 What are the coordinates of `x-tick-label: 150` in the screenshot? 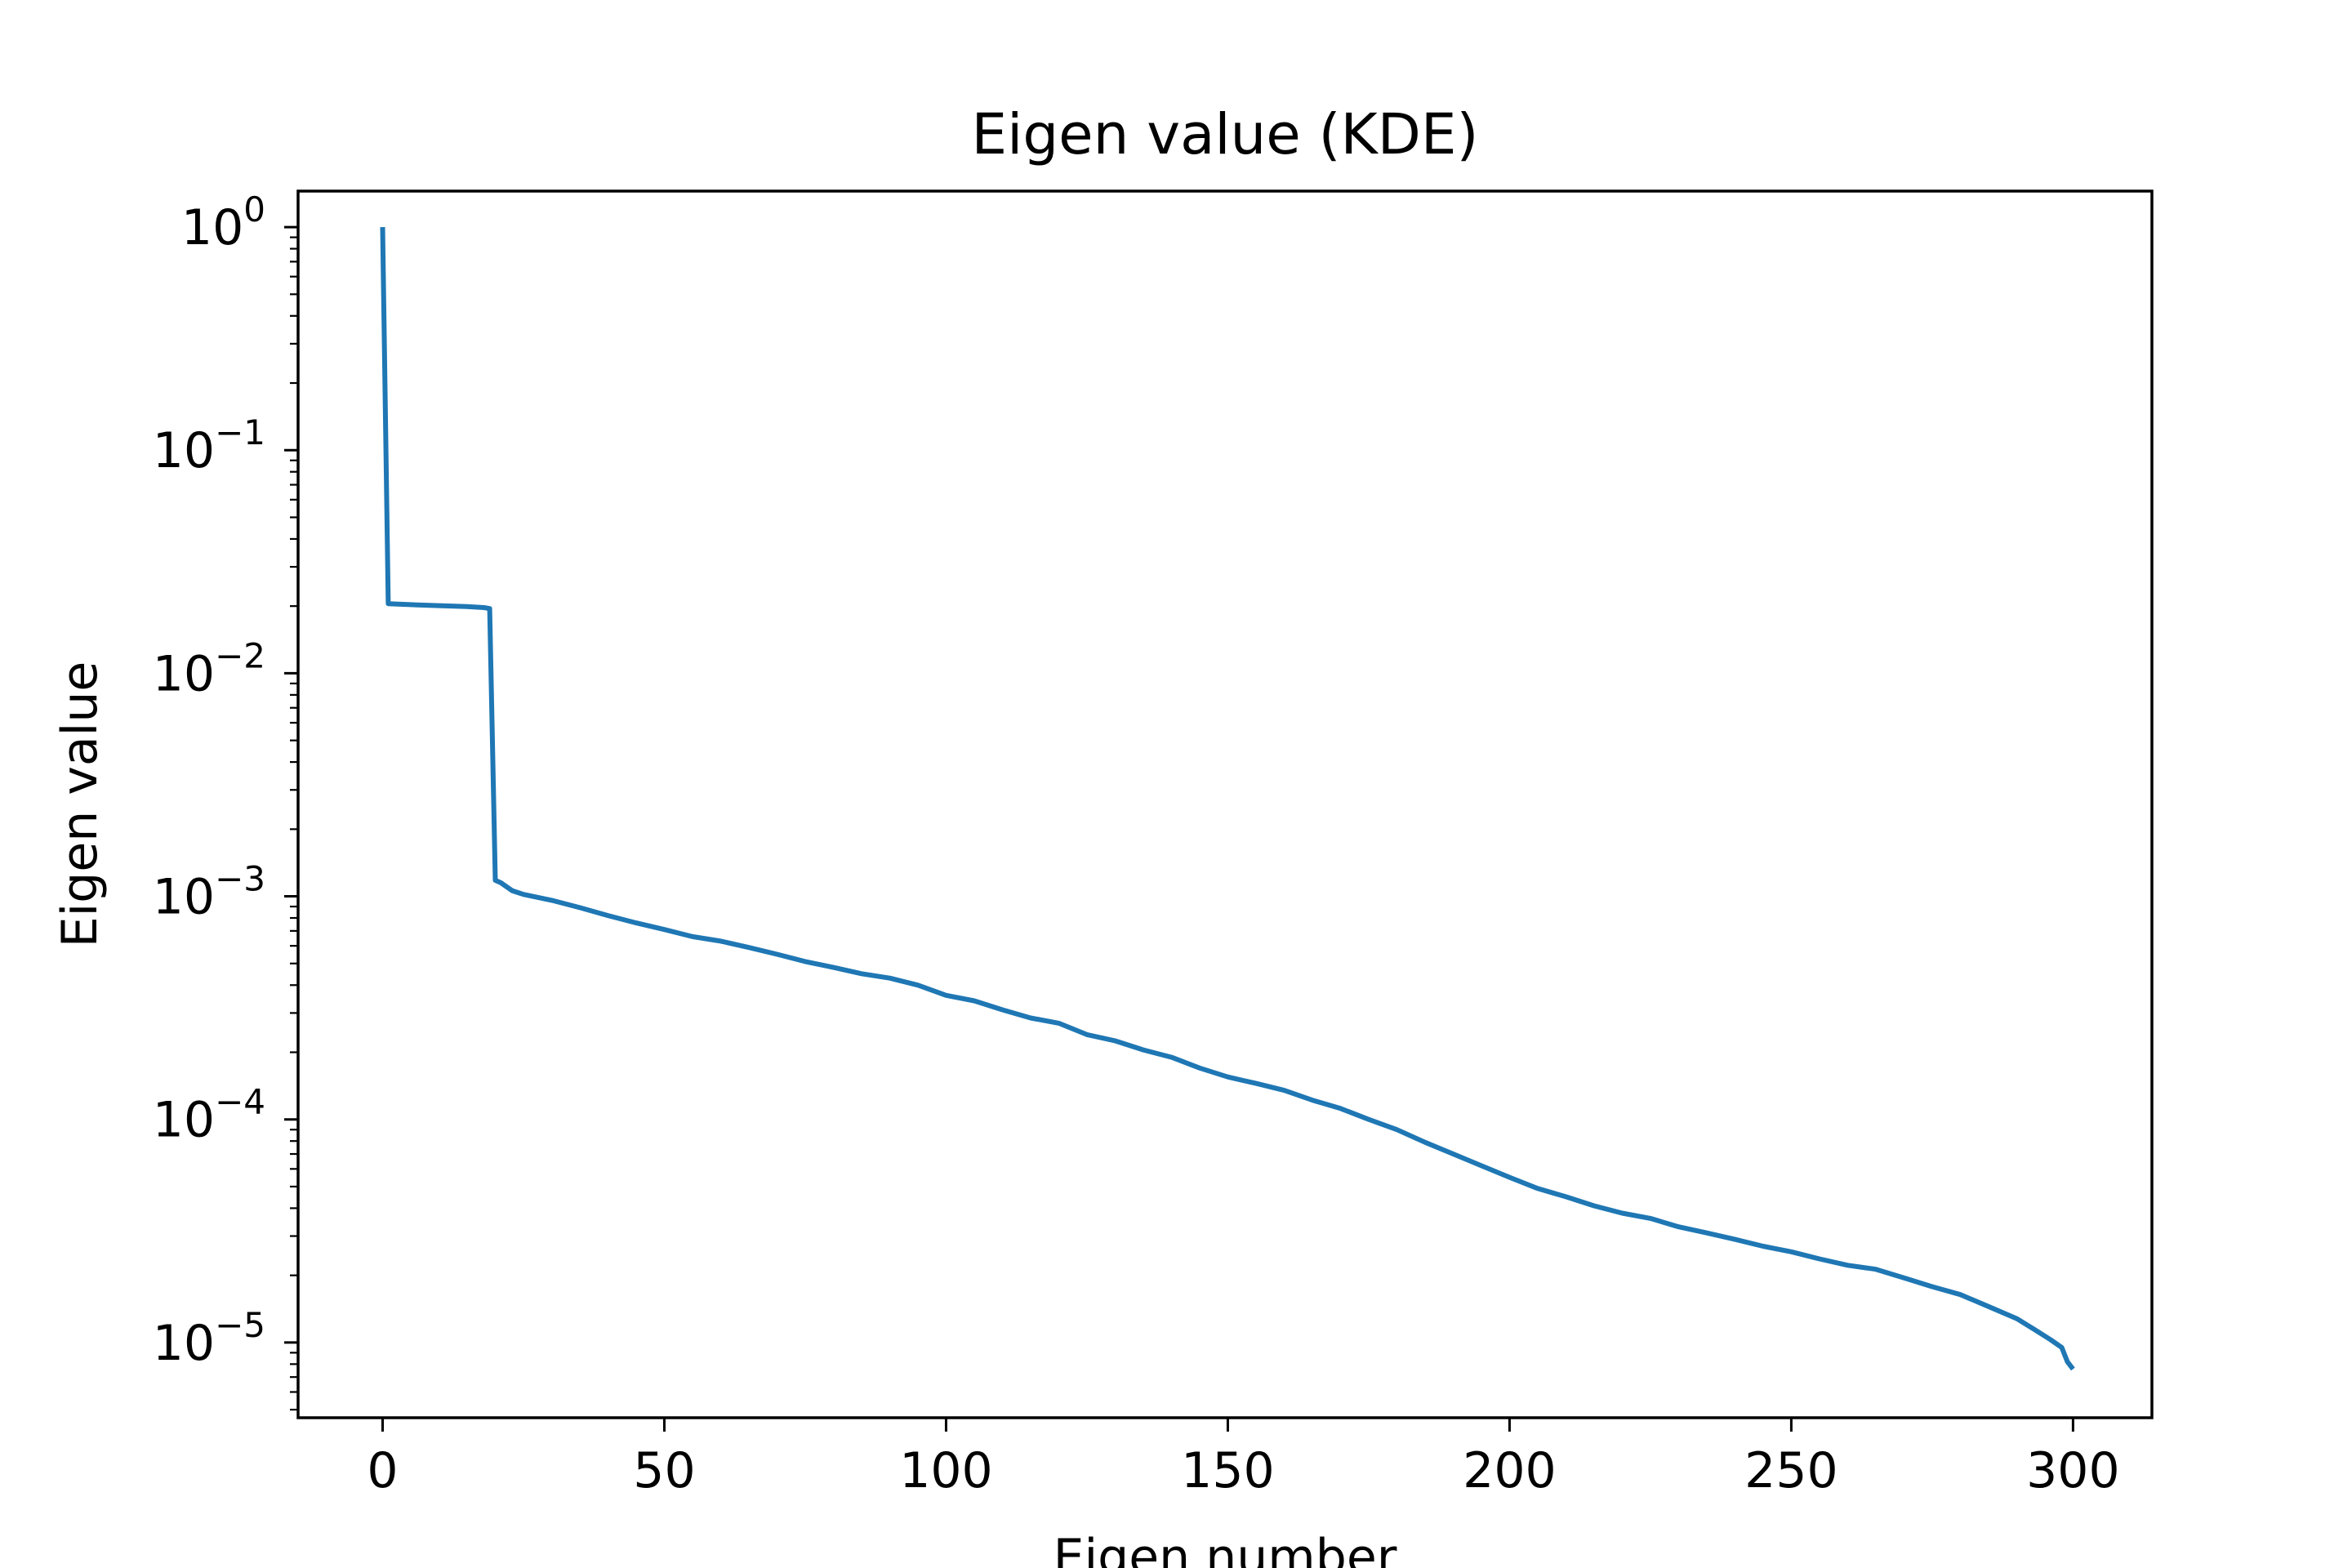 It's located at (1228, 1470).